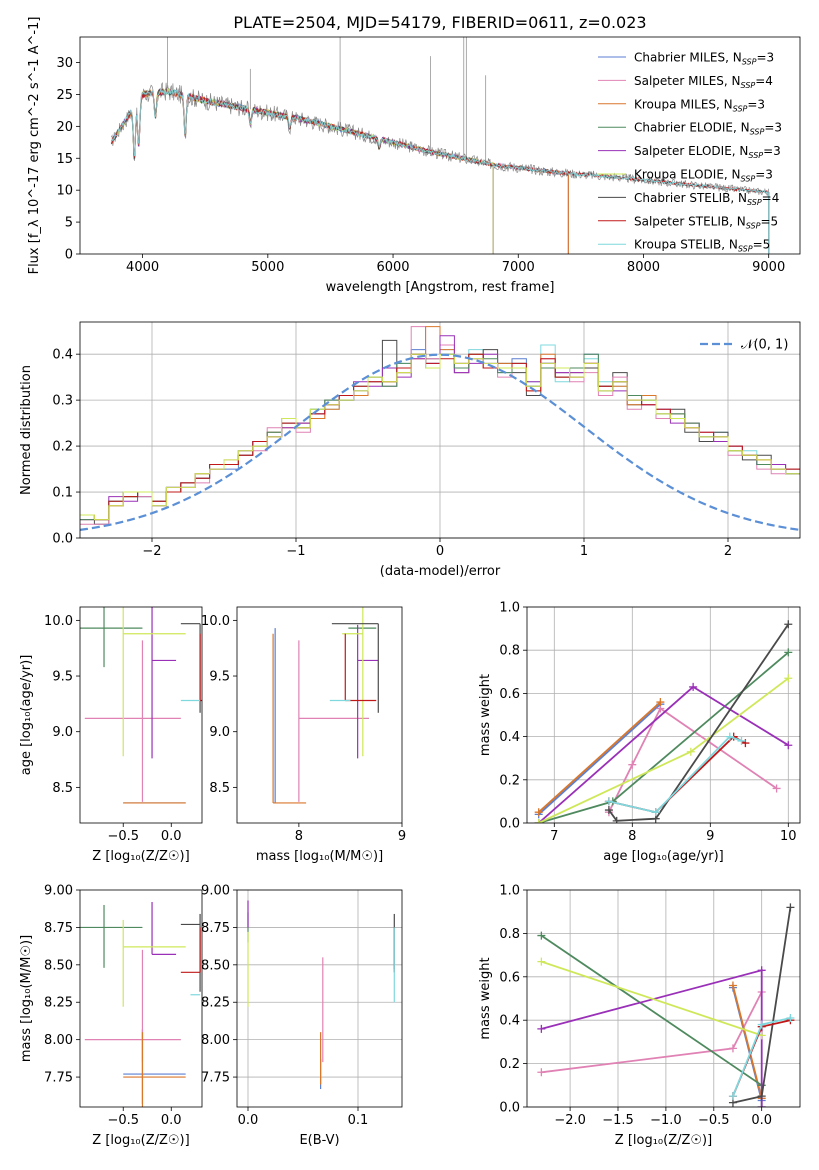  I want to click on y-tick-label: 15, so click(64, 159).